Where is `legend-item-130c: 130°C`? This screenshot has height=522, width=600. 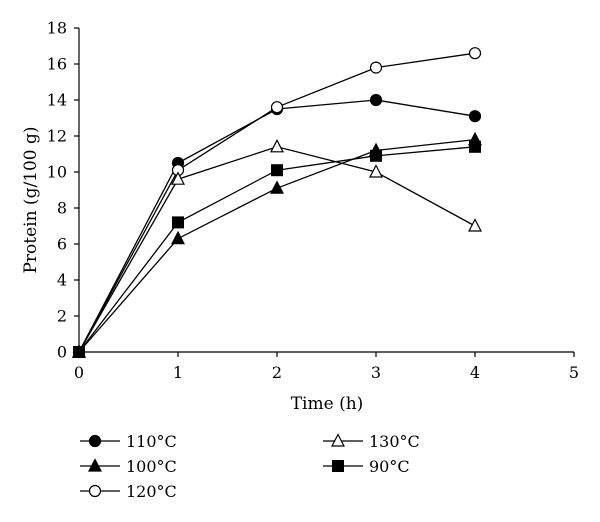 legend-item-130c: 130°C is located at coordinates (371, 441).